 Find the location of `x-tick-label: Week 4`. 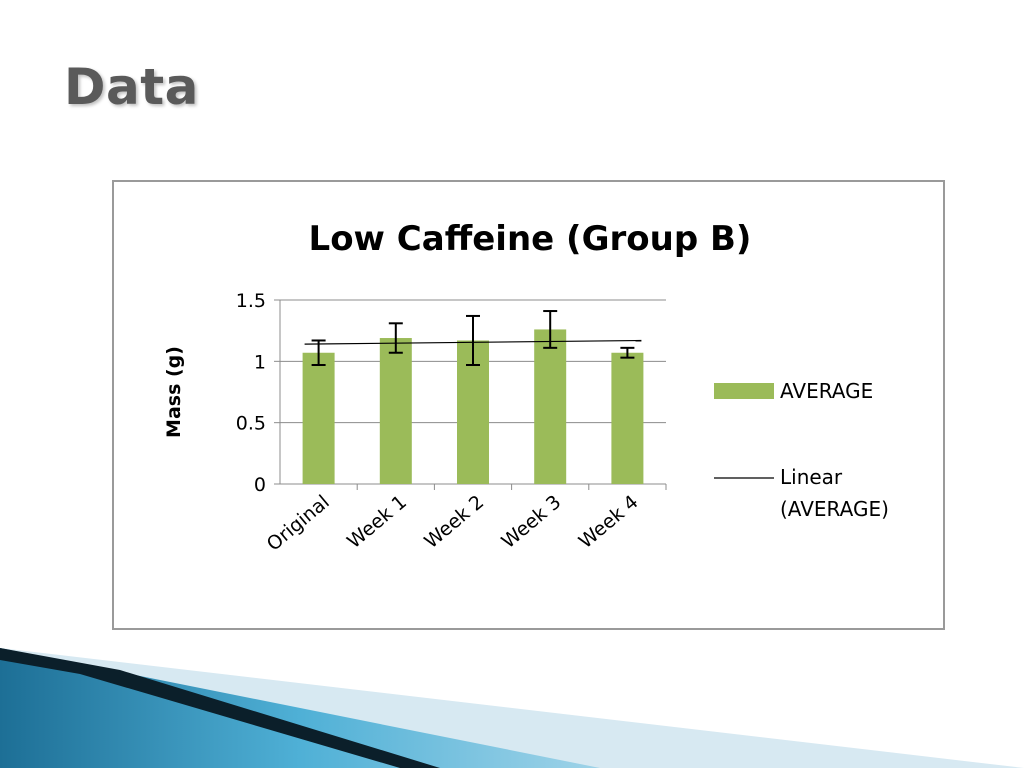

x-tick-label: Week 4 is located at coordinates (609, 522).